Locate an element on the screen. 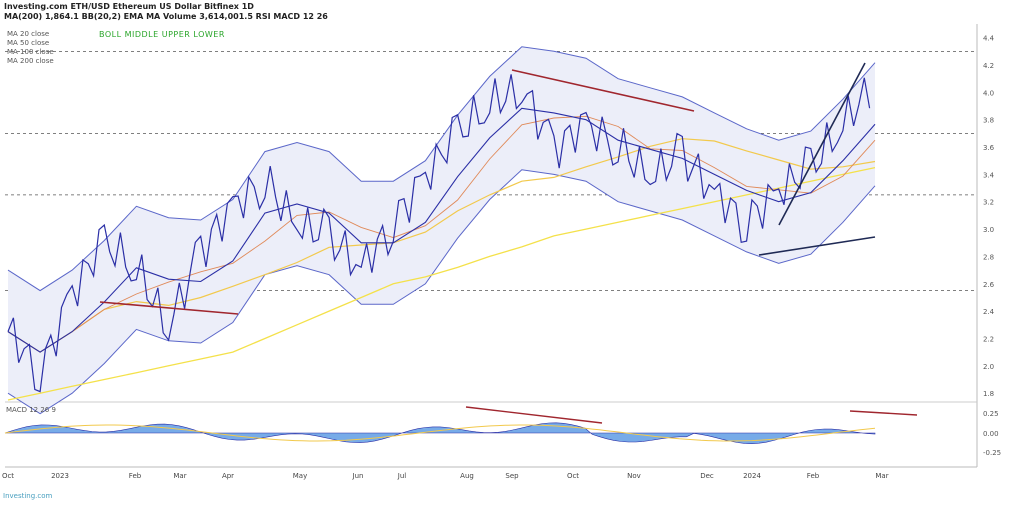 This screenshot has height=505, width=1024. y-tick-label: 3.0 is located at coordinates (988, 230).